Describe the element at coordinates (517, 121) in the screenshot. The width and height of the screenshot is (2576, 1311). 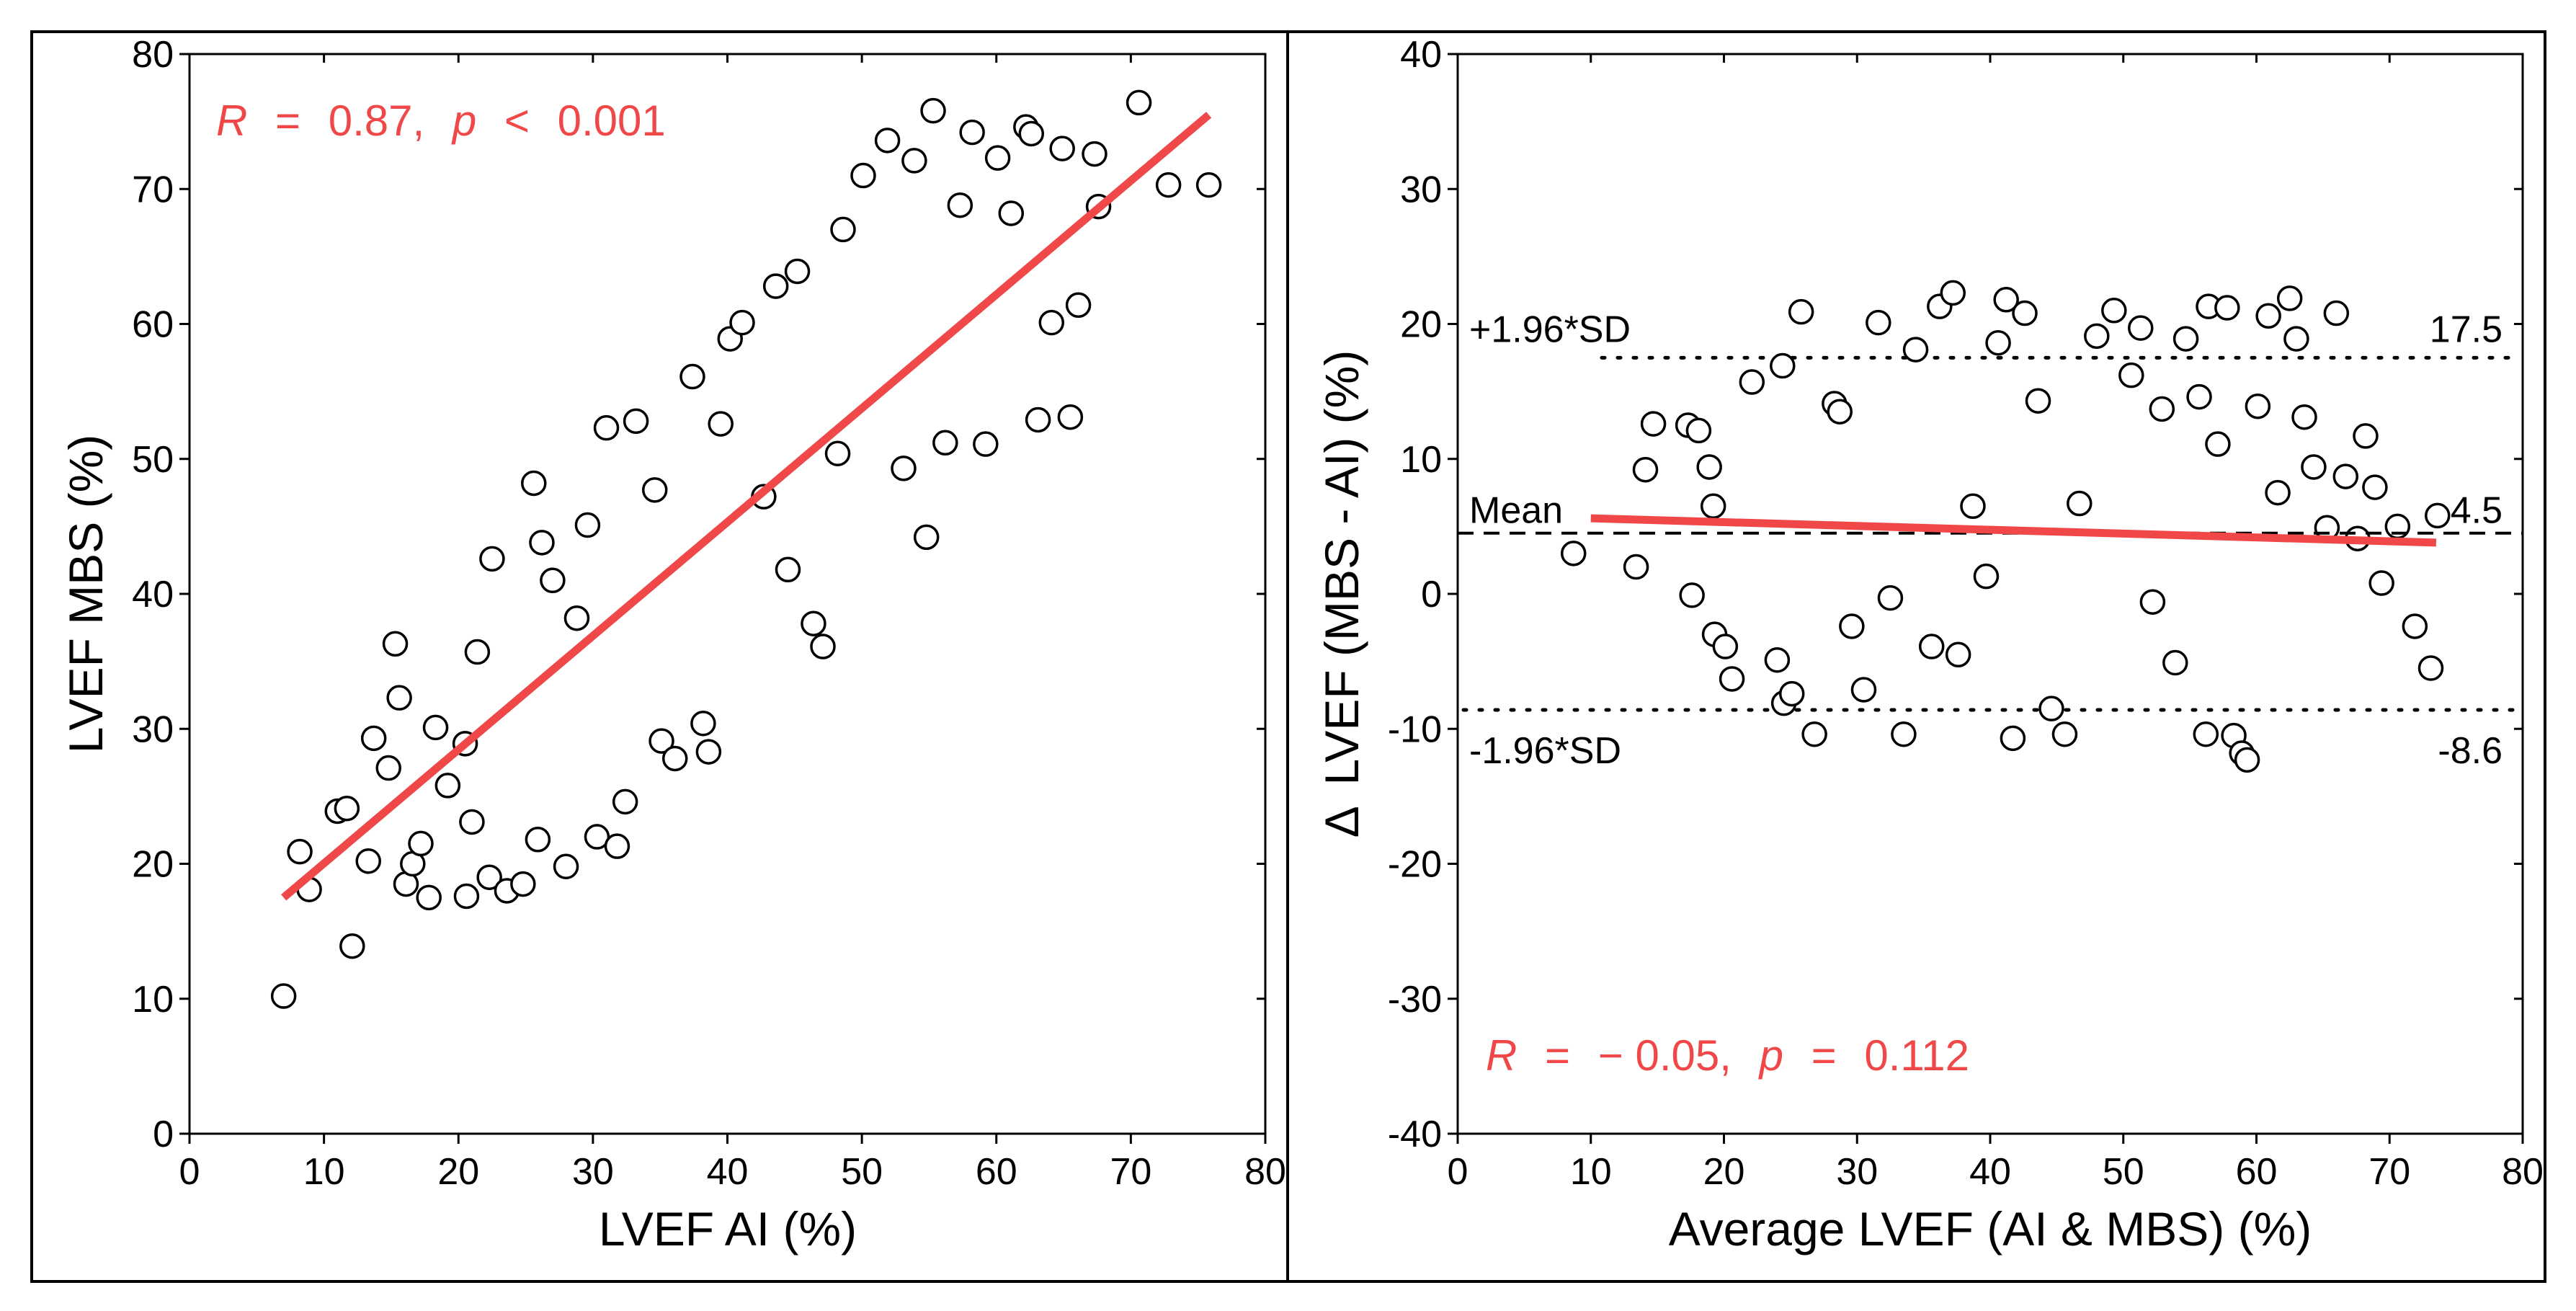
I see `stat-less-than: <` at that location.